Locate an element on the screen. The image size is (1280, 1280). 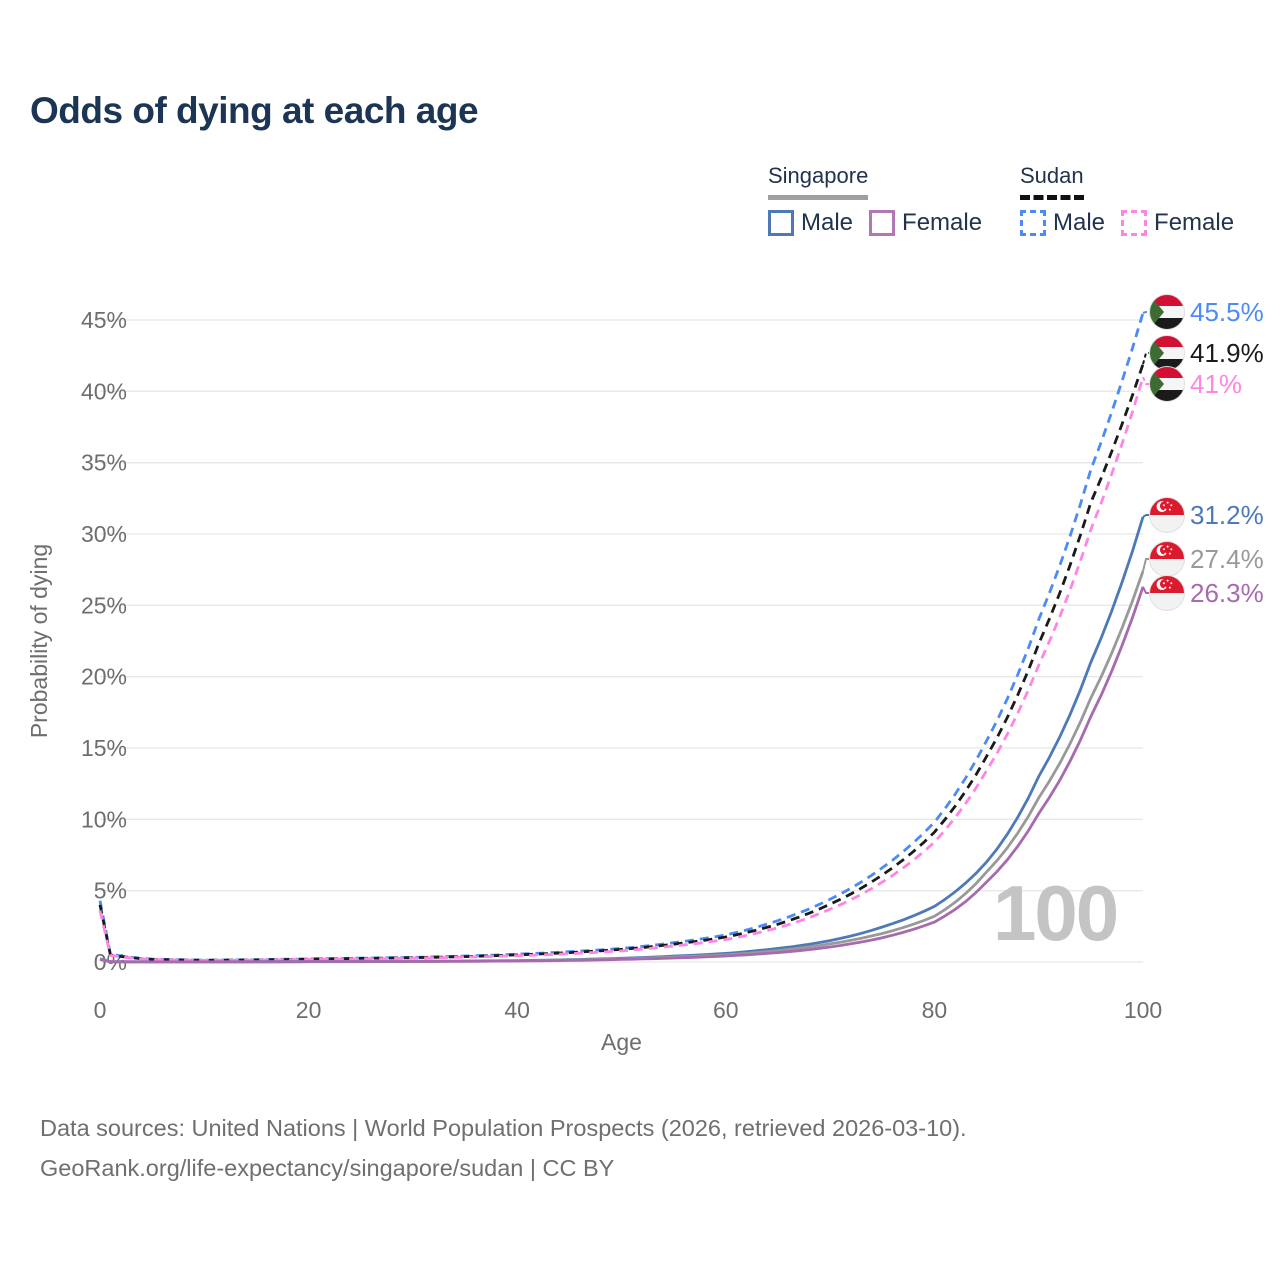
y-tick-label-20: 20% is located at coordinates (104, 677).